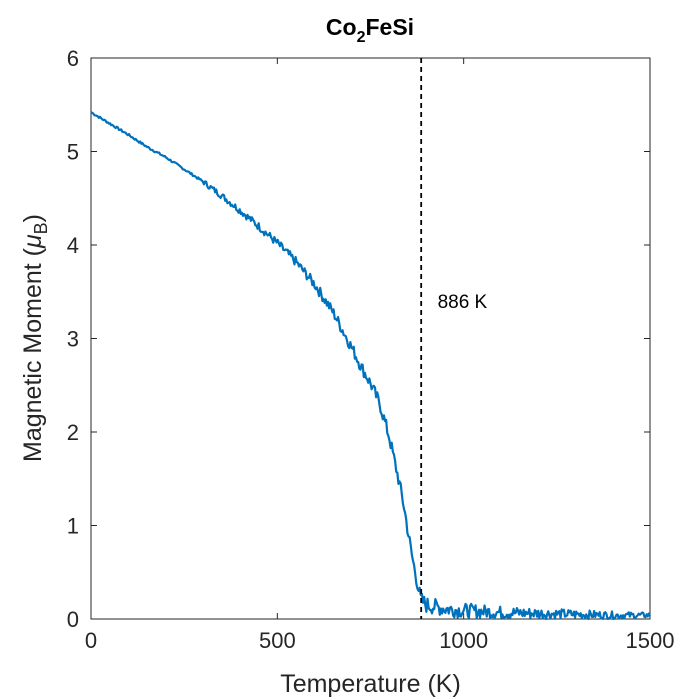 The width and height of the screenshot is (693, 699). What do you see at coordinates (41, 228) in the screenshot?
I see `y-axis-label-subscript: B` at bounding box center [41, 228].